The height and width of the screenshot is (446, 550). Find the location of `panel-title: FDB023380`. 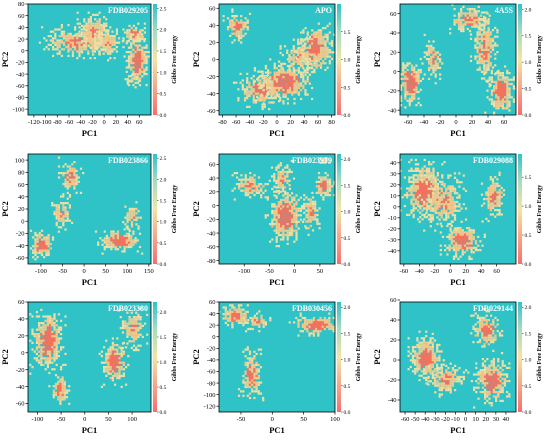

panel-title: FDB023380 is located at coordinates (128, 308).